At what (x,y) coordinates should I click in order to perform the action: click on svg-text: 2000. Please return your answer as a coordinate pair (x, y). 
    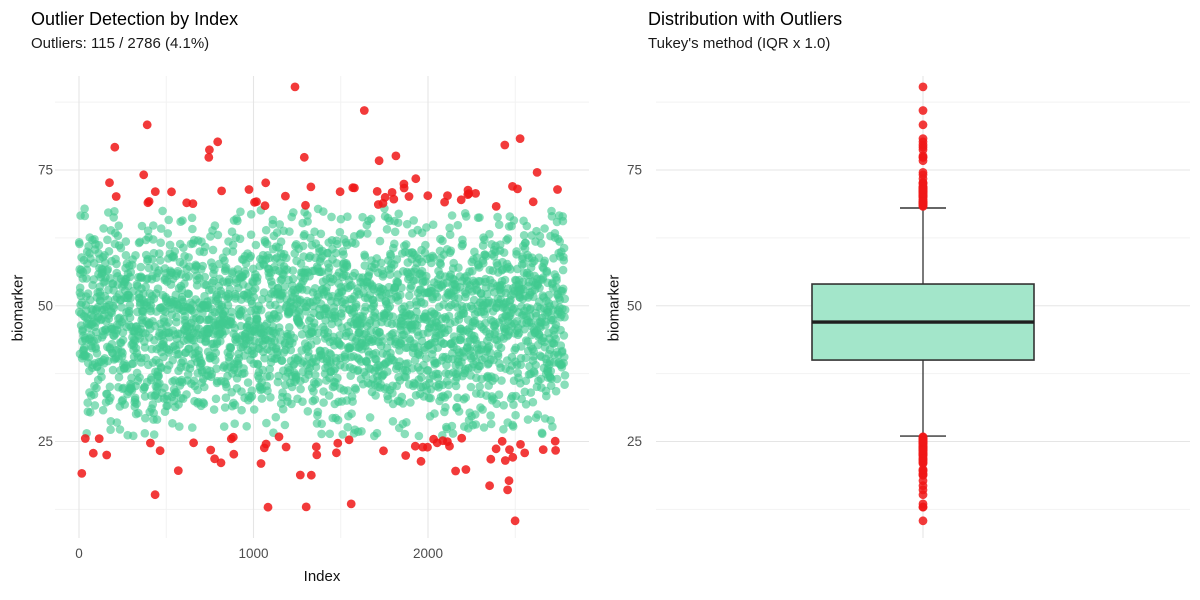
    Looking at the image, I should click on (428, 553).